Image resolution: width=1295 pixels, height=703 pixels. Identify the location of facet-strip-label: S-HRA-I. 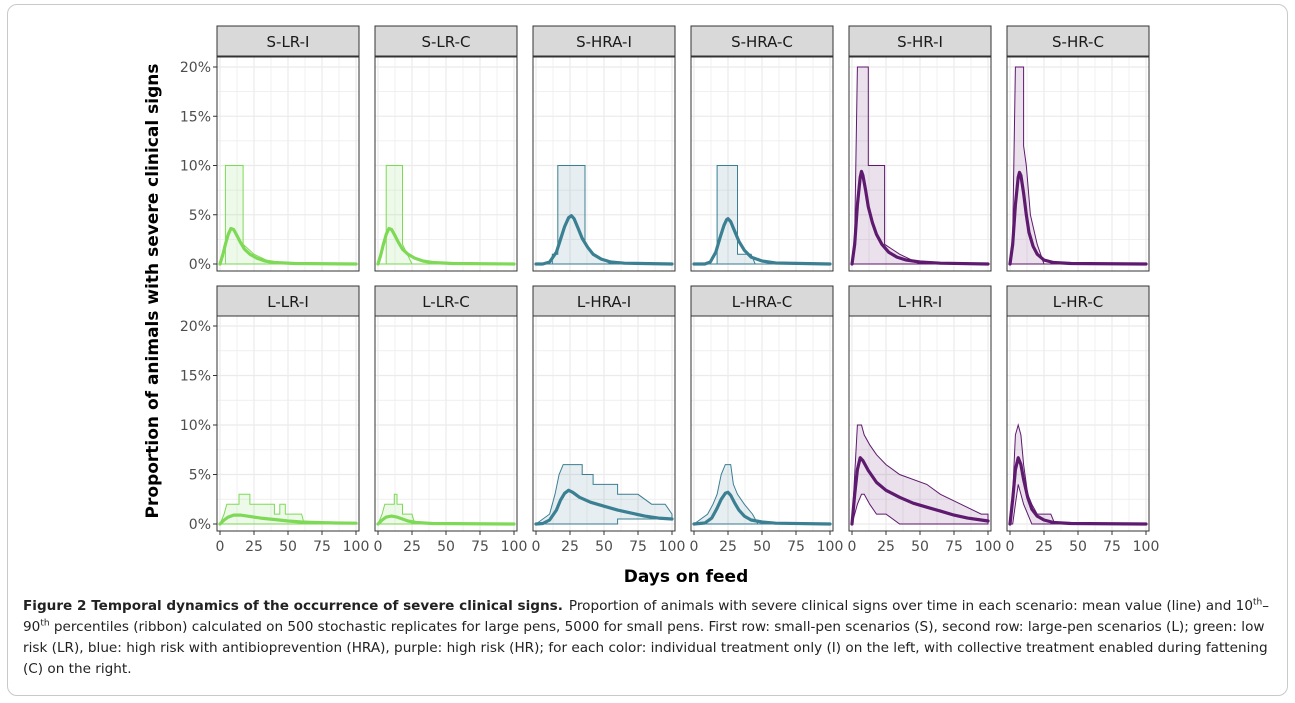
(604, 42).